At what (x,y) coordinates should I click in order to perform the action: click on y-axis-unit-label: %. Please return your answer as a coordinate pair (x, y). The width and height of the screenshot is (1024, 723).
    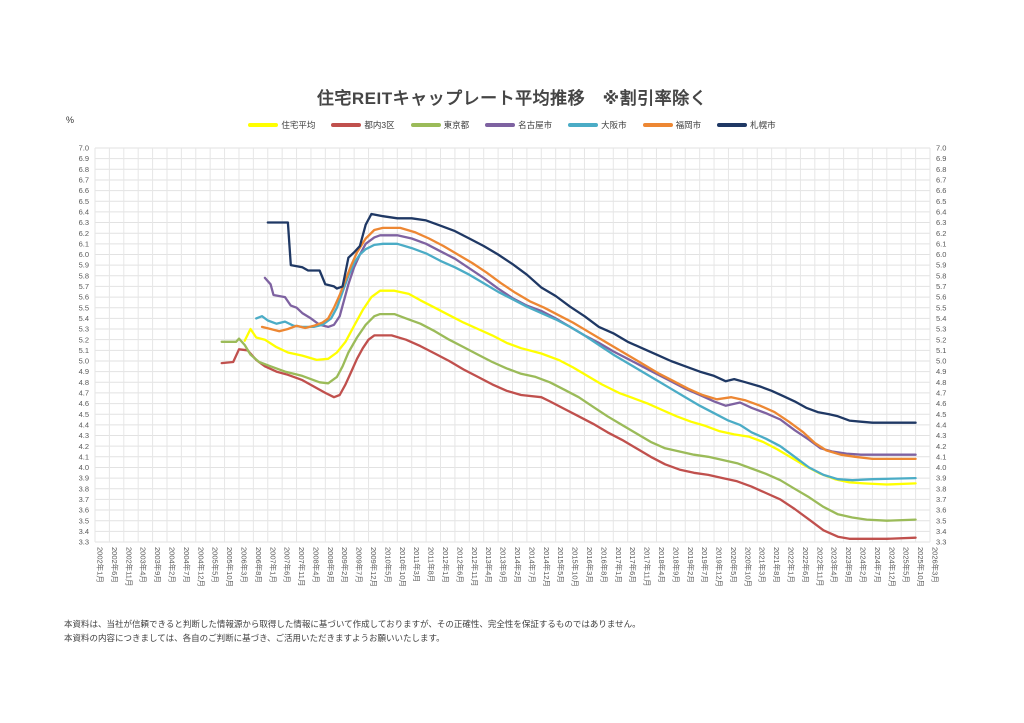
    Looking at the image, I should click on (70, 120).